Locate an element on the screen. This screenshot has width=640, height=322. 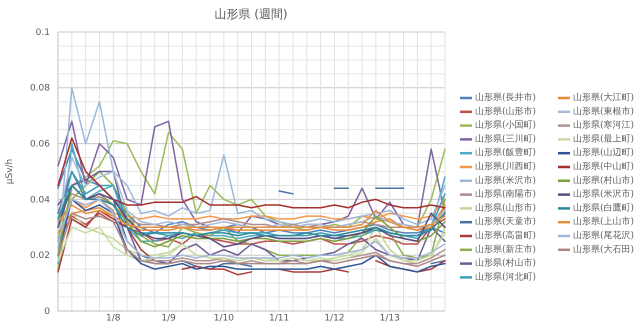
x-tick-label: 1/13 is located at coordinates (390, 317).